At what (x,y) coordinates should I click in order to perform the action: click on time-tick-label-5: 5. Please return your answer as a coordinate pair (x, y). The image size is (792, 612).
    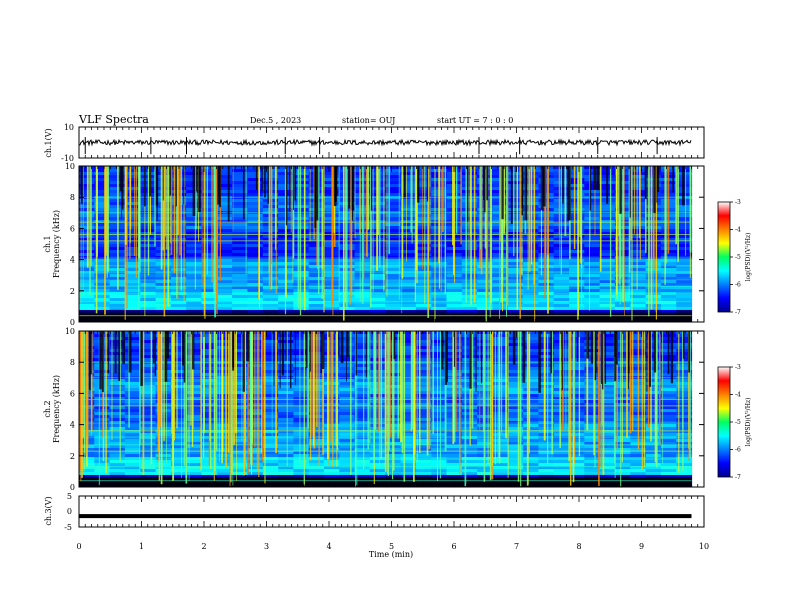
    Looking at the image, I should click on (391, 546).